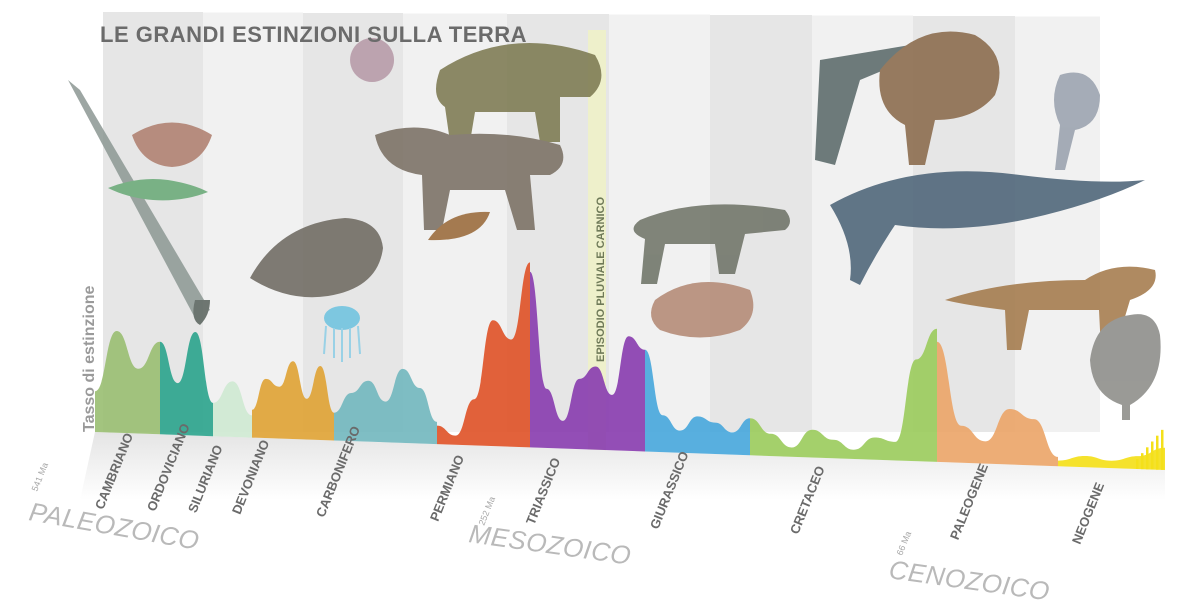  What do you see at coordinates (622, 466) in the screenshot?
I see `timeline-floor` at bounding box center [622, 466].